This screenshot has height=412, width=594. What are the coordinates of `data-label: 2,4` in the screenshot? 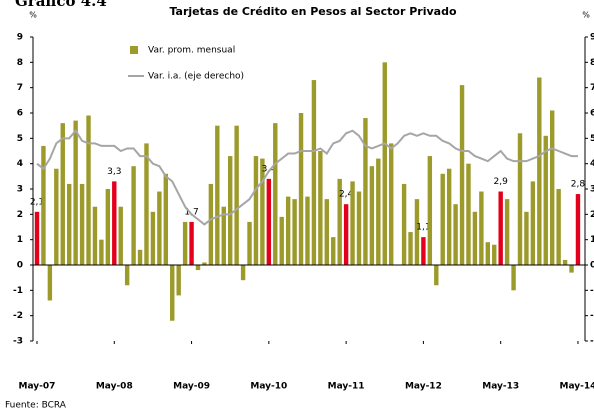 It's located at (346, 195).